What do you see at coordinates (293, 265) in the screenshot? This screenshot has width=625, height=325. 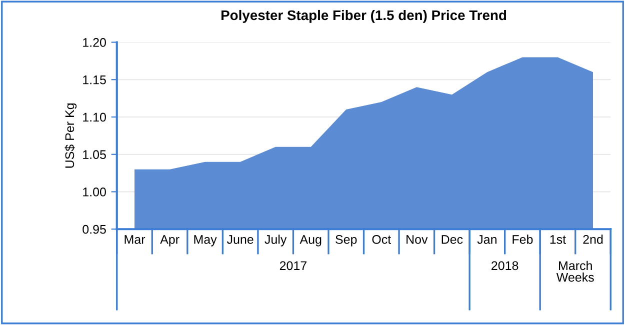 I see `text: 2017` at bounding box center [293, 265].